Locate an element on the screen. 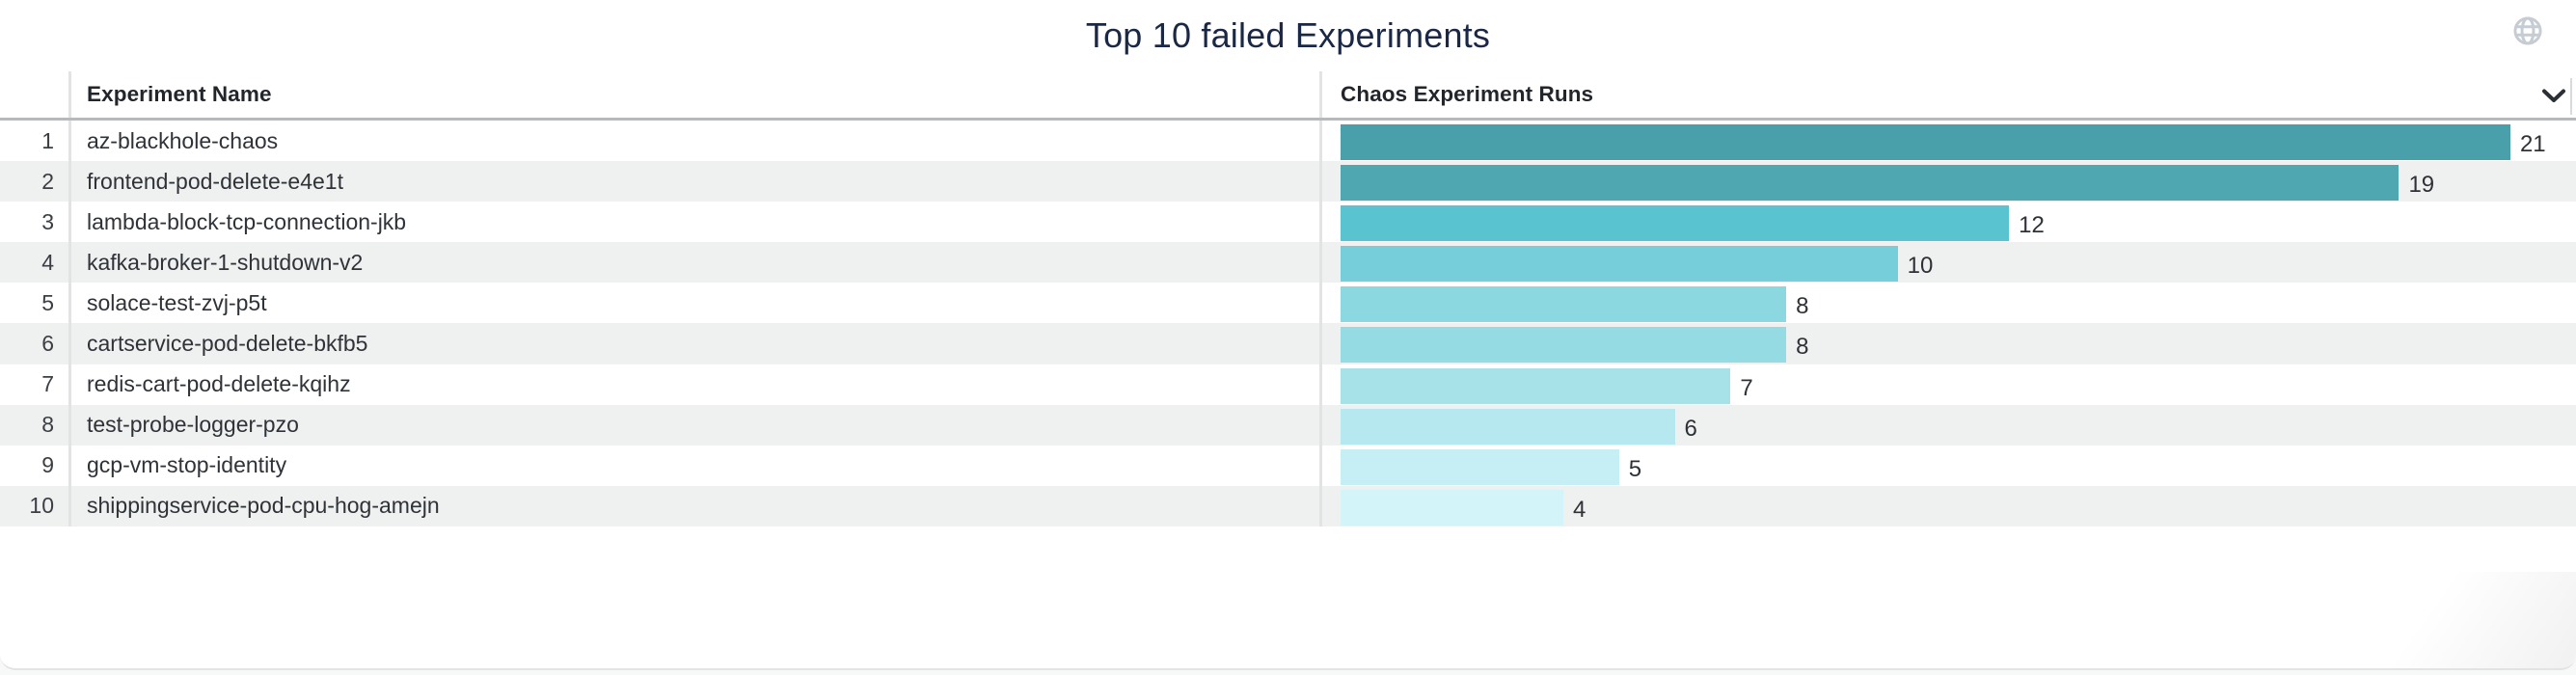 The height and width of the screenshot is (675, 2576). table-row: 3 lambda-block-tcp-connection-jkb 12 is located at coordinates (1288, 222).